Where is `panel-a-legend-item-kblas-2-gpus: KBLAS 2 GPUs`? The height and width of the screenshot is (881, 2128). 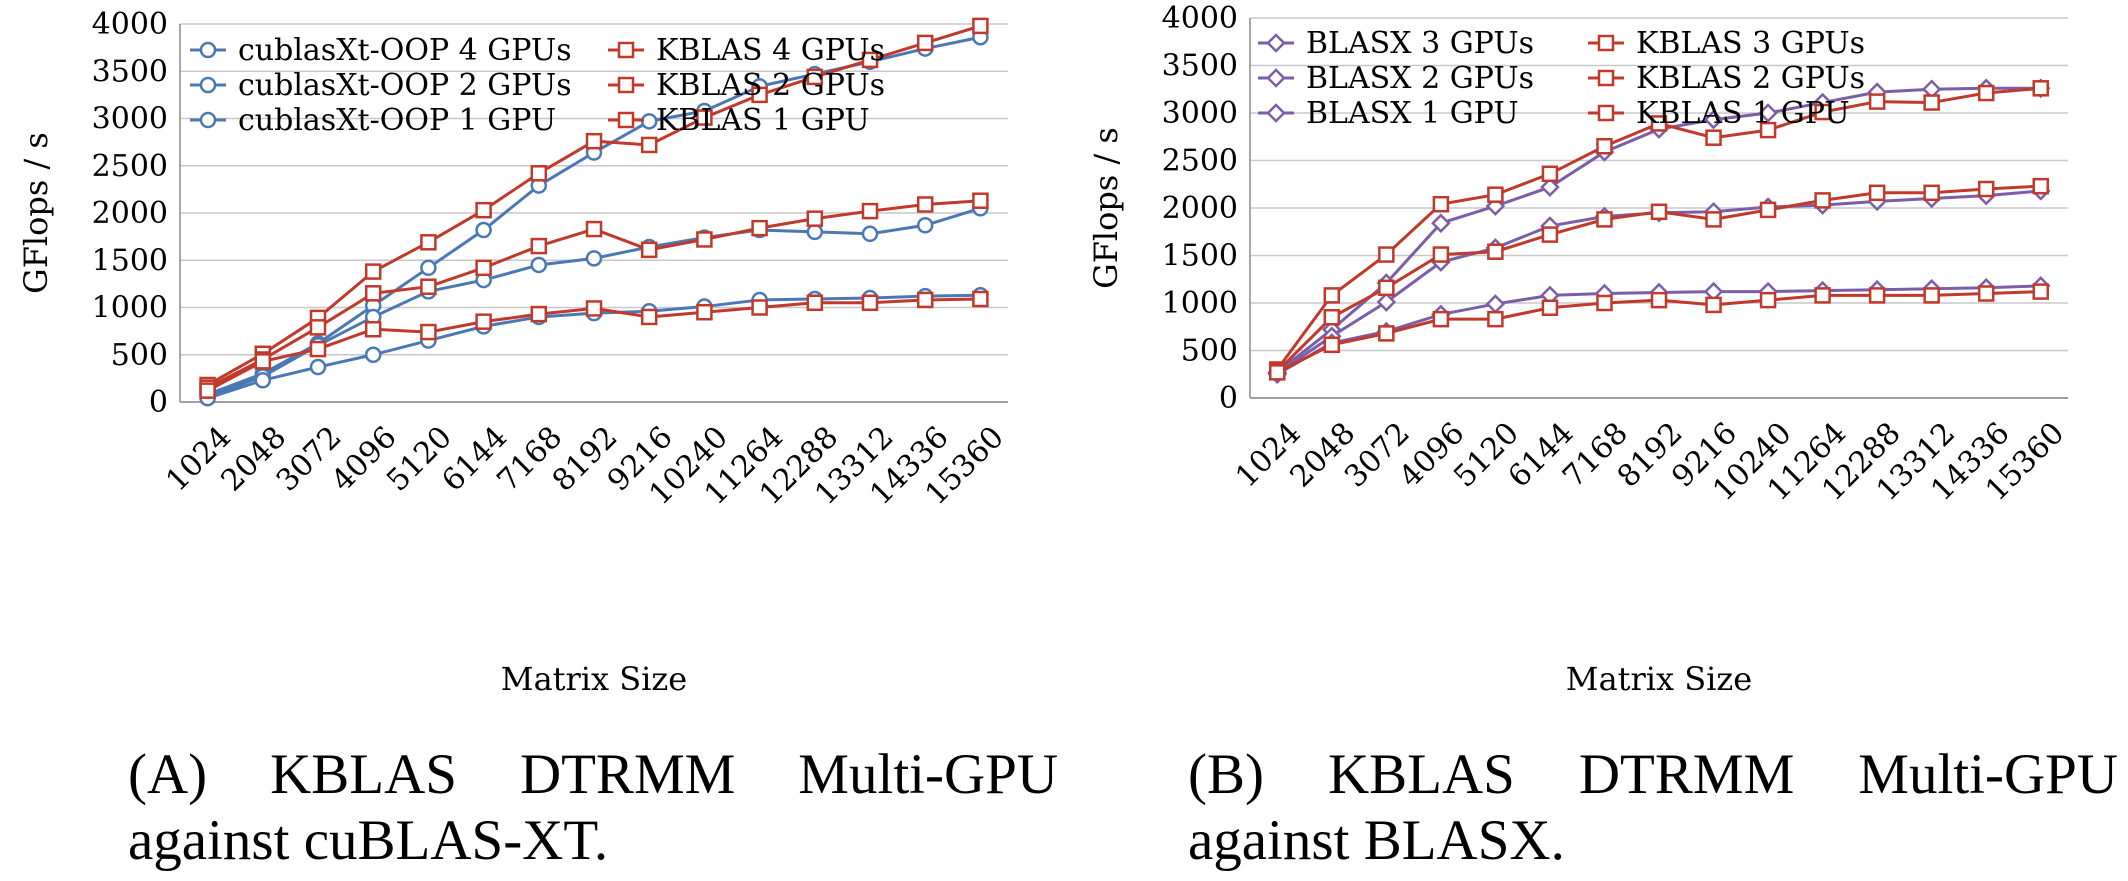 panel-a-legend-item-kblas-2-gpus: KBLAS 2 GPUs is located at coordinates (746, 85).